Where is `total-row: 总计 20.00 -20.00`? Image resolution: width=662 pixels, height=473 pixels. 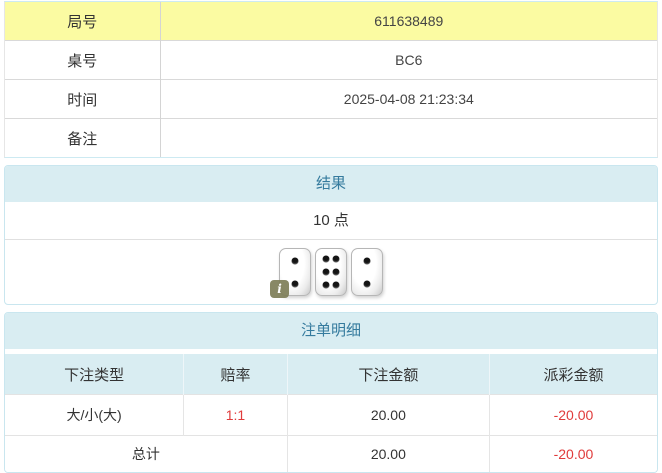 total-row: 总计 20.00 -20.00 is located at coordinates (331, 453).